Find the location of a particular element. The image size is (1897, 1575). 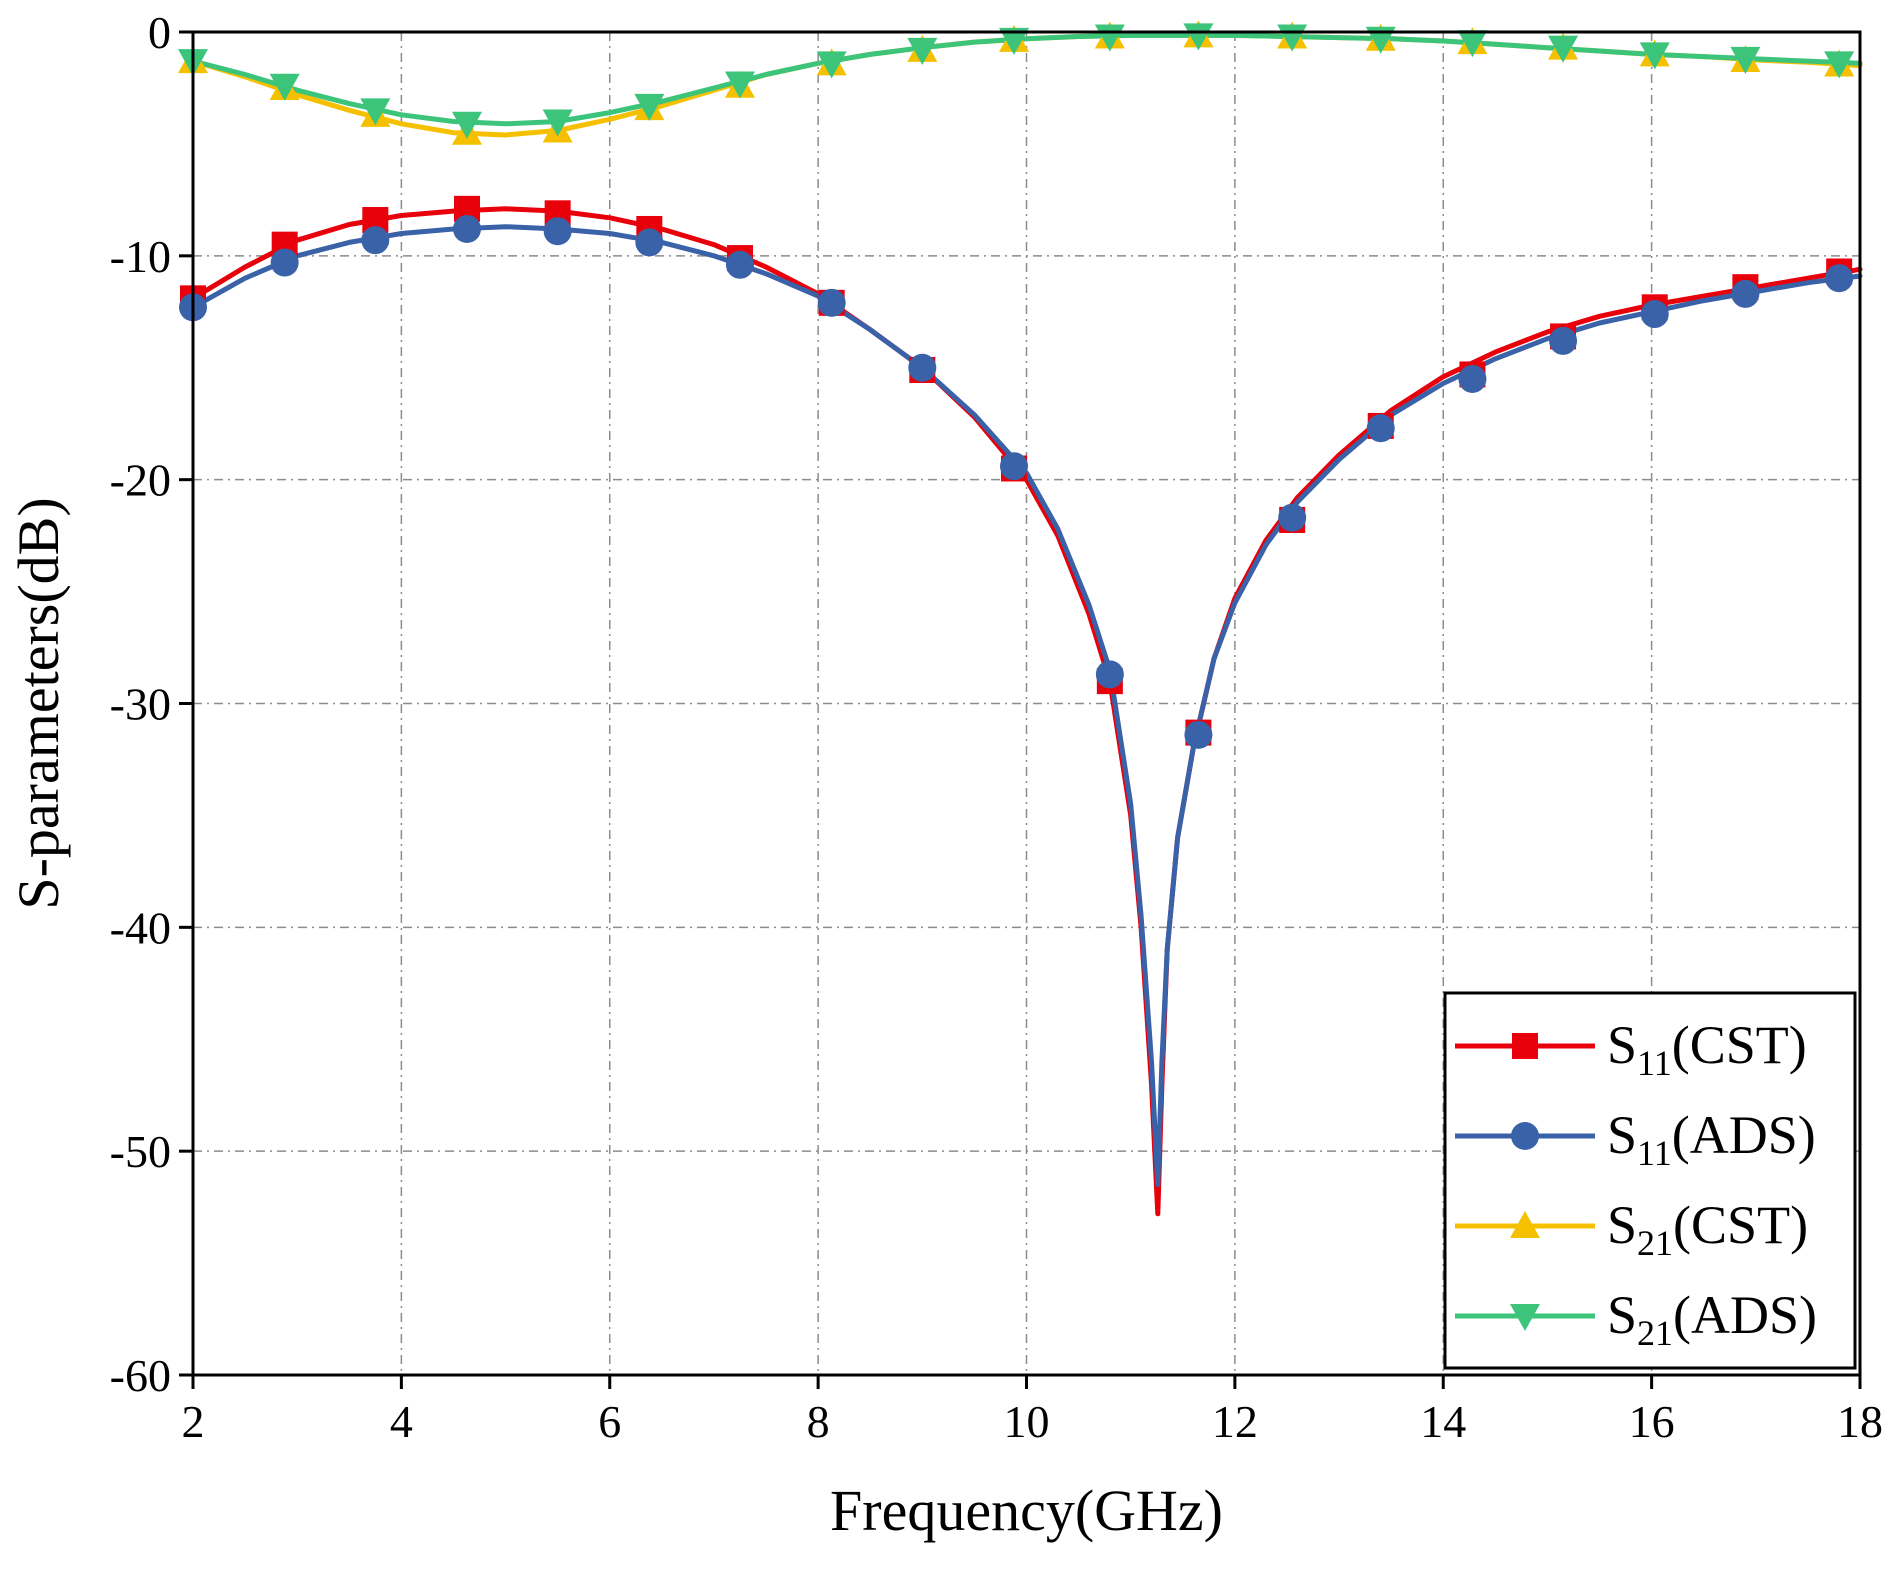

x-tick-label: 18 is located at coordinates (1860, 1421).